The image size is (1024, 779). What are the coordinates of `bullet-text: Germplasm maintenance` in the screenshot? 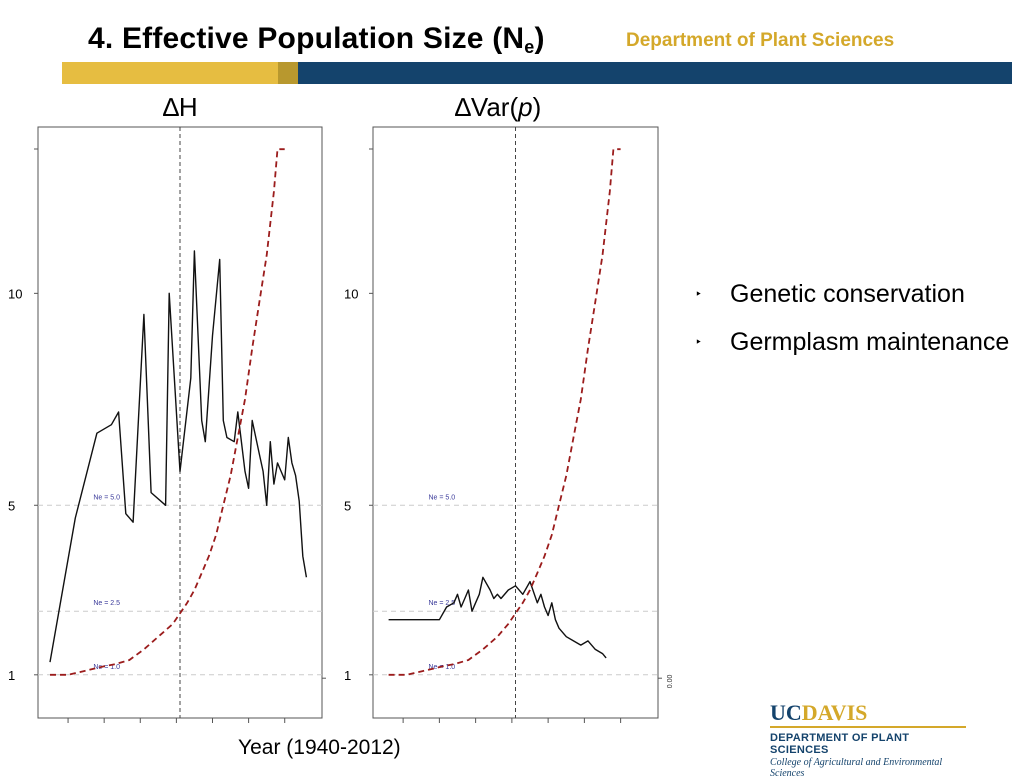 It's located at (870, 342).